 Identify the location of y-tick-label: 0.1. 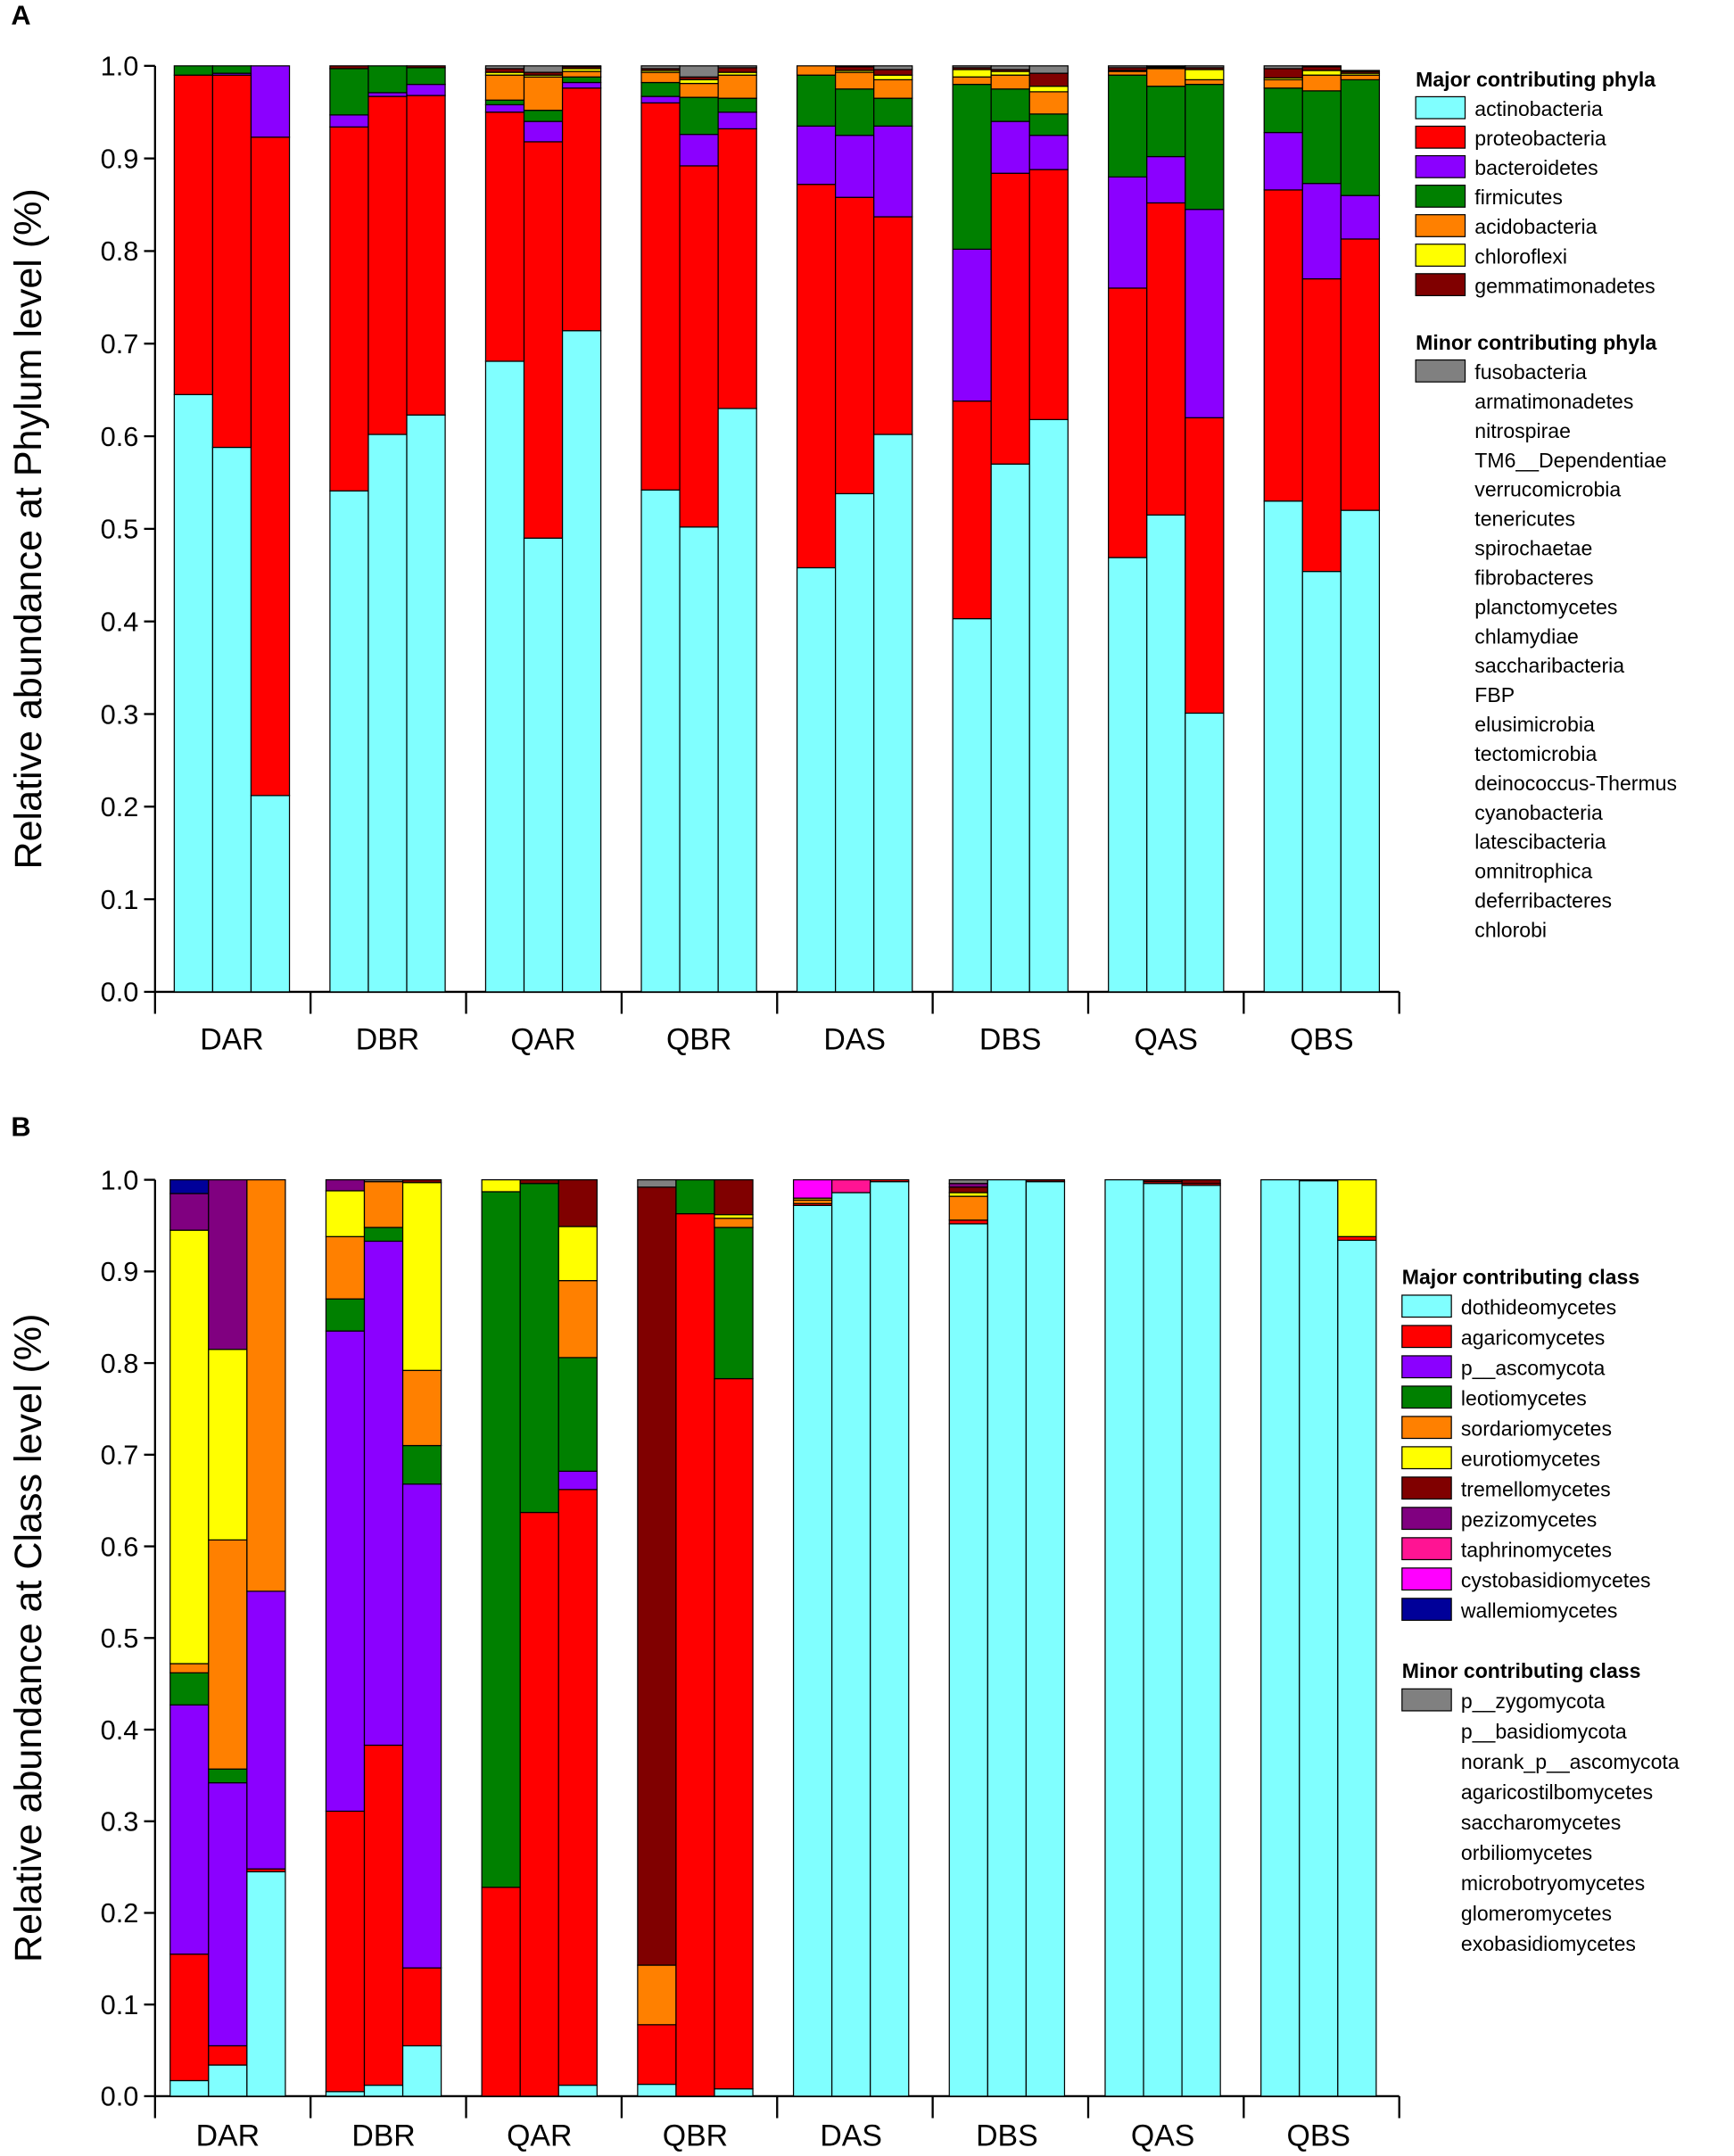
(120, 899).